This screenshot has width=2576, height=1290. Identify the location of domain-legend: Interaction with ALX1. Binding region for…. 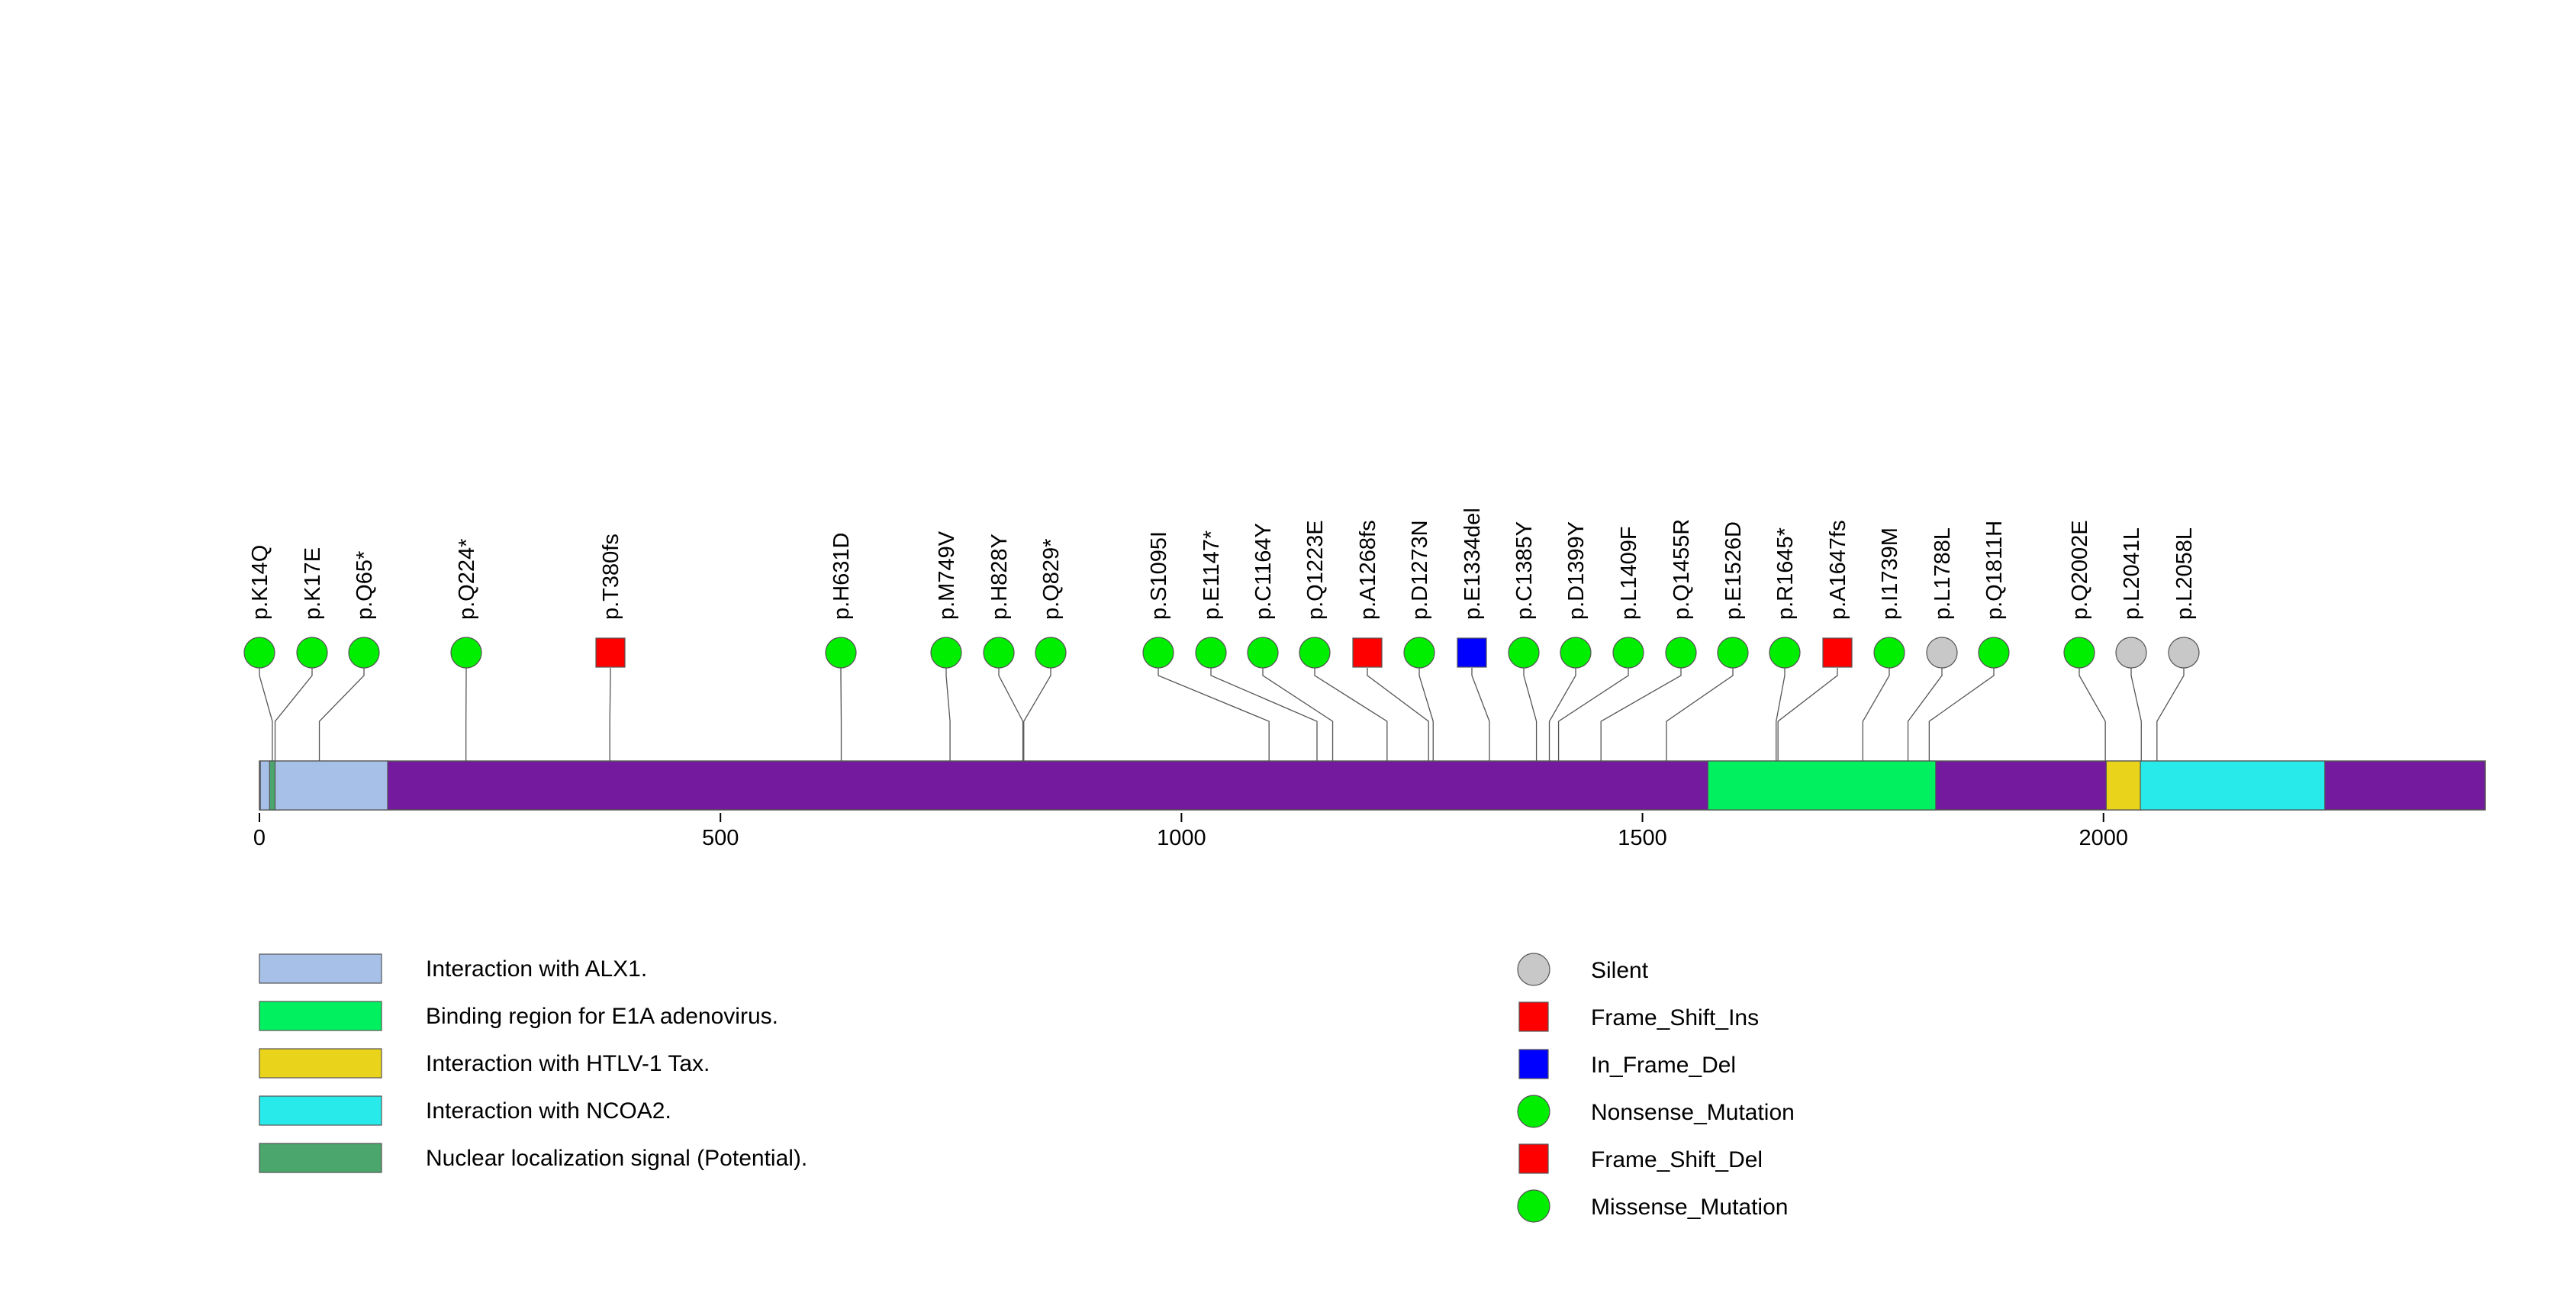
(533, 1063).